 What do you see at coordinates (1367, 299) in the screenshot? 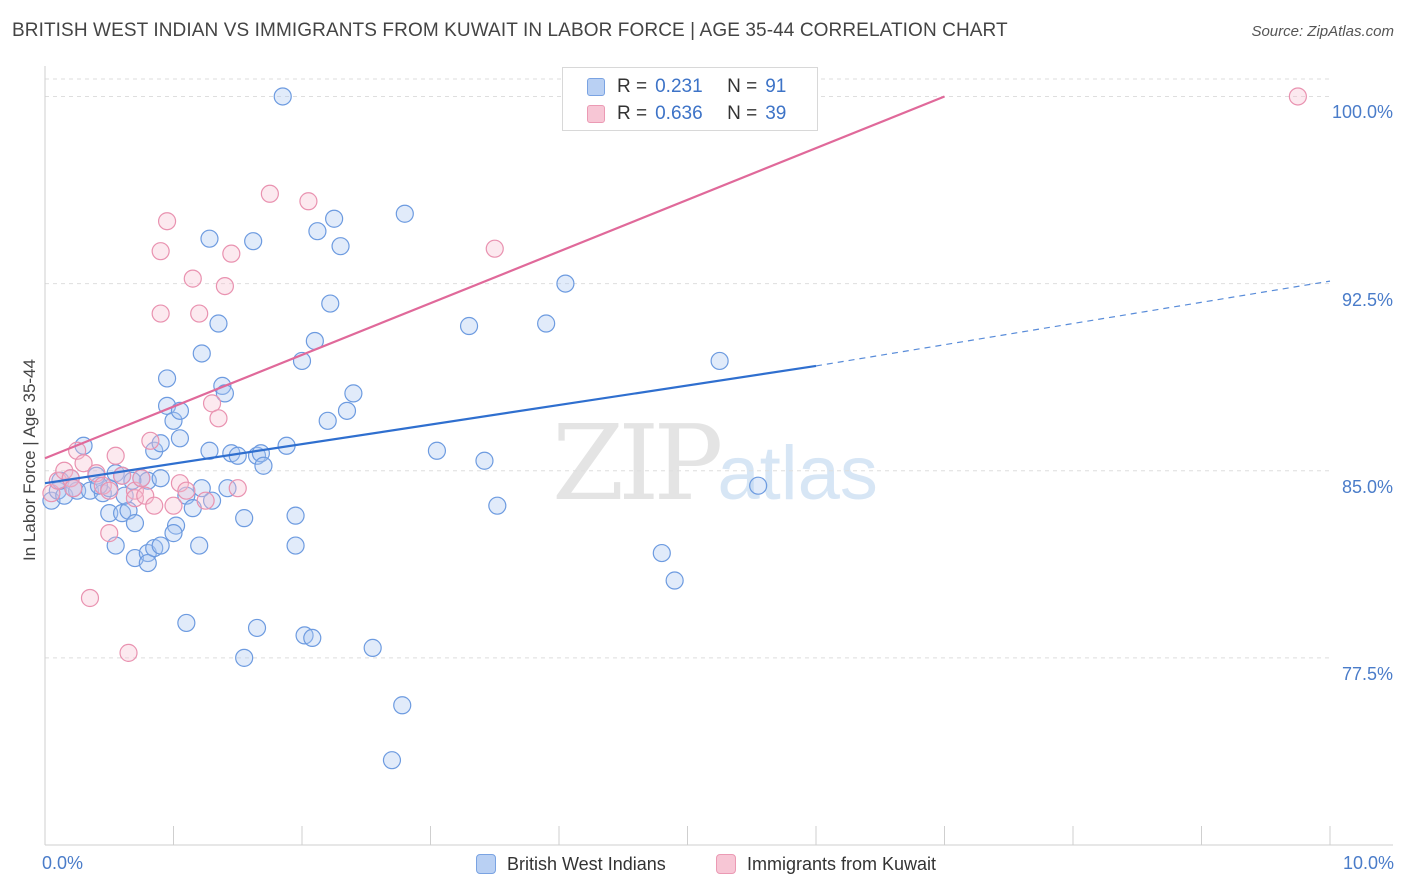
I see `y-tick-label: 92.5%` at bounding box center [1367, 299].